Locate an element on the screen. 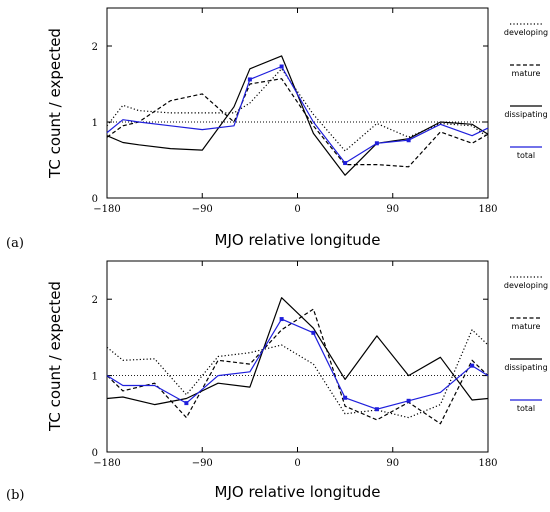  panel-label: (b) is located at coordinates (15, 495).